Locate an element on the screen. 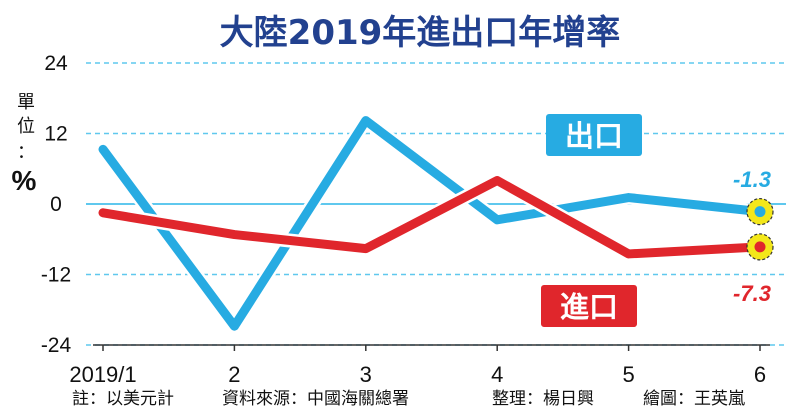 The width and height of the screenshot is (800, 419). x-tick-label: 3 is located at coordinates (366, 374).